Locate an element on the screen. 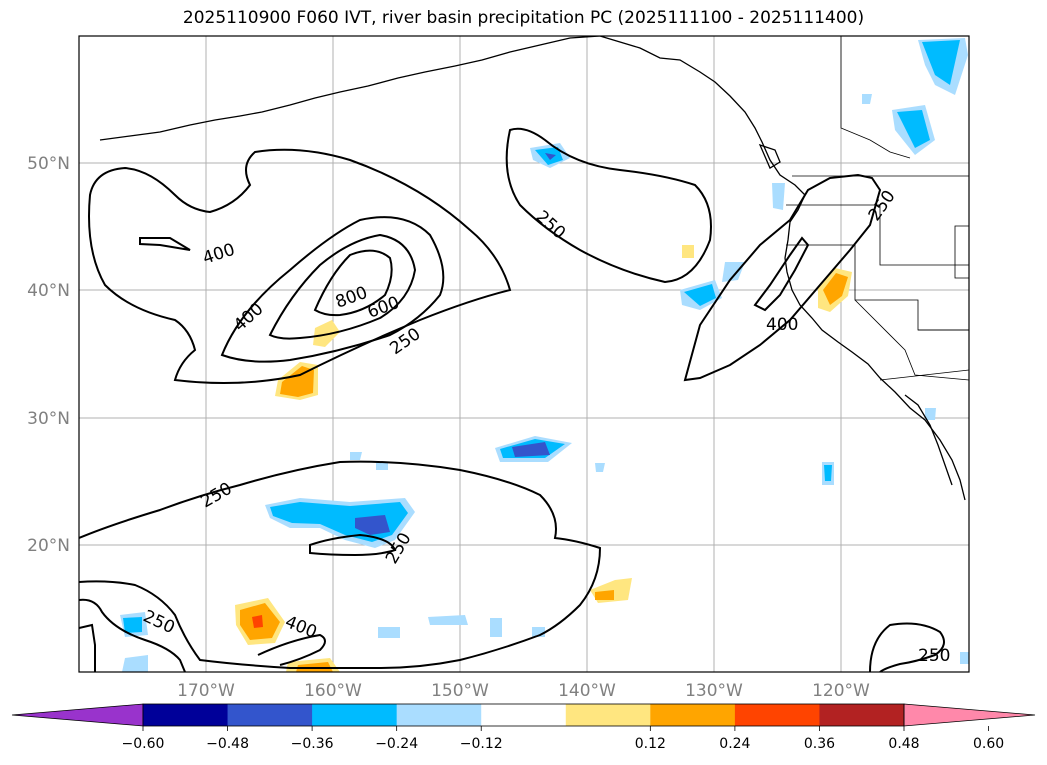  political-borders is located at coordinates (877, 208).